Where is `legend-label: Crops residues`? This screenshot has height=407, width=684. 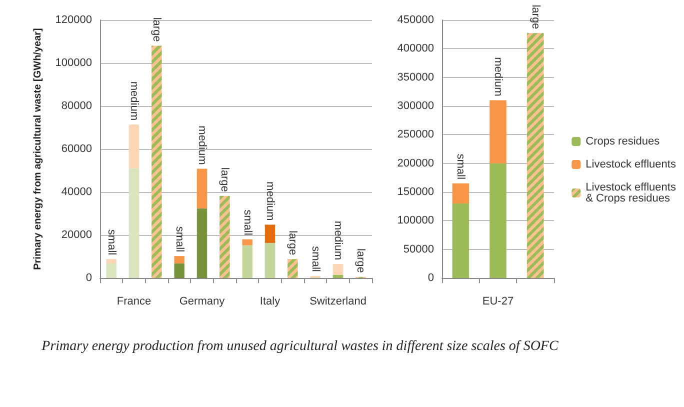 legend-label: Crops residues is located at coordinates (623, 142).